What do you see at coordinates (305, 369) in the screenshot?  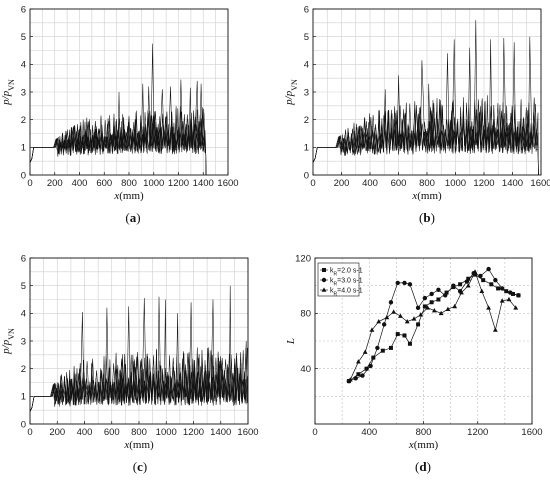 I see `y-tick-label: 40` at bounding box center [305, 369].